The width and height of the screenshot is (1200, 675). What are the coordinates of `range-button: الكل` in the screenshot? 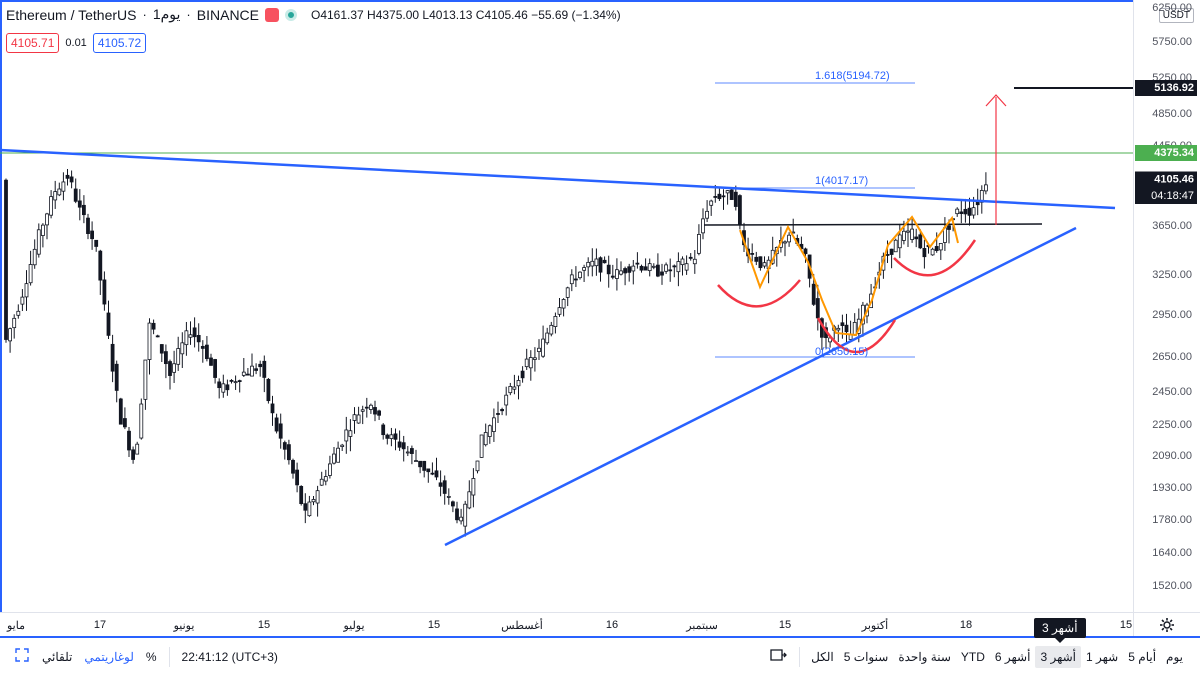 It's located at (822, 656).